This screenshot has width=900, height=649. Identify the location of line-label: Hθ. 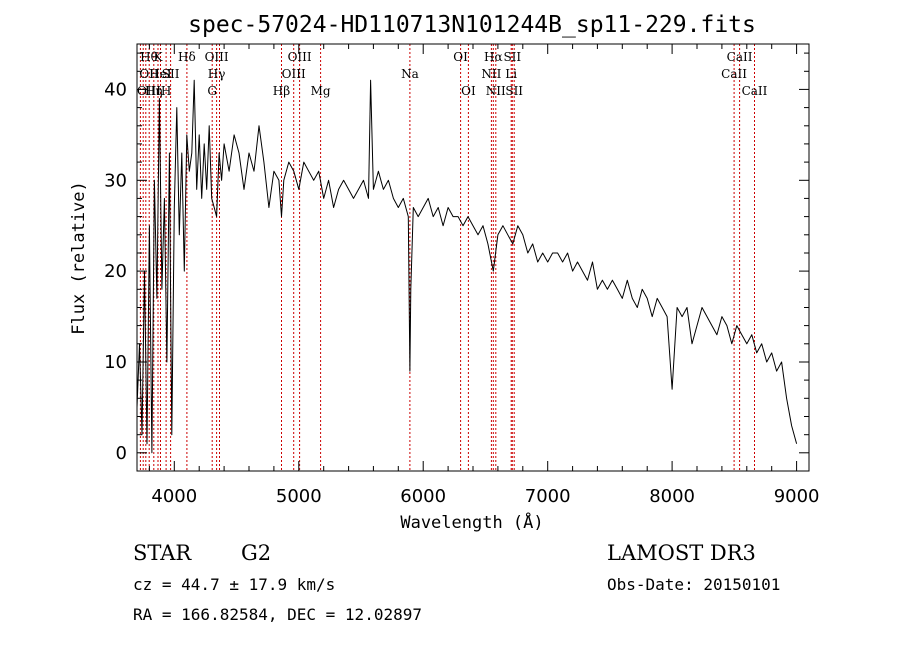
(149, 57).